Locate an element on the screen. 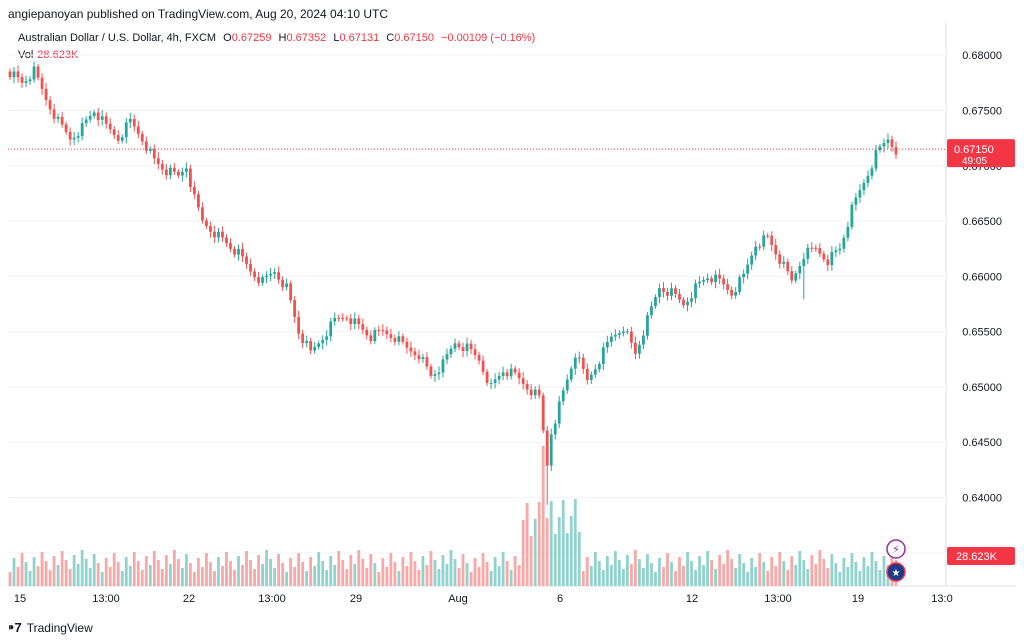 The image size is (1024, 643). high-value: 0.67352 is located at coordinates (306, 38).